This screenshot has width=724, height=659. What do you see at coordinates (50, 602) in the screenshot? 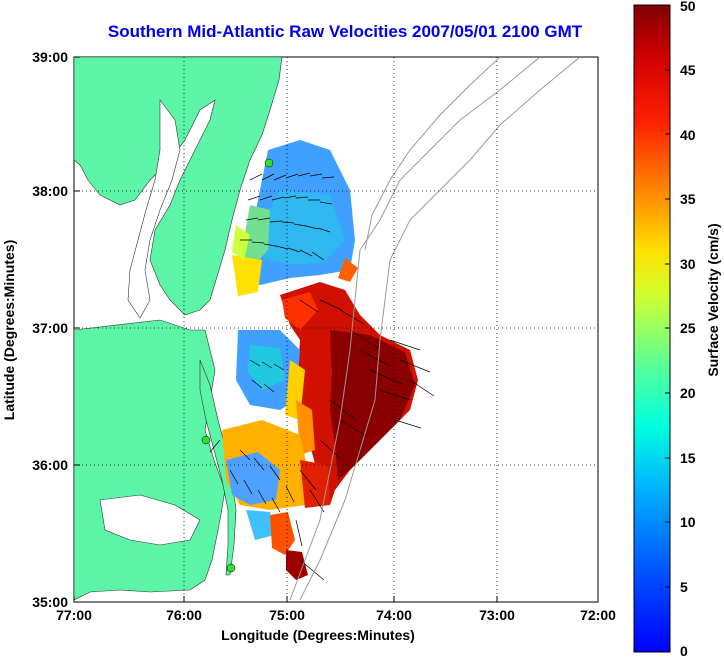
I see `y-tick-label: 35:00` at bounding box center [50, 602].